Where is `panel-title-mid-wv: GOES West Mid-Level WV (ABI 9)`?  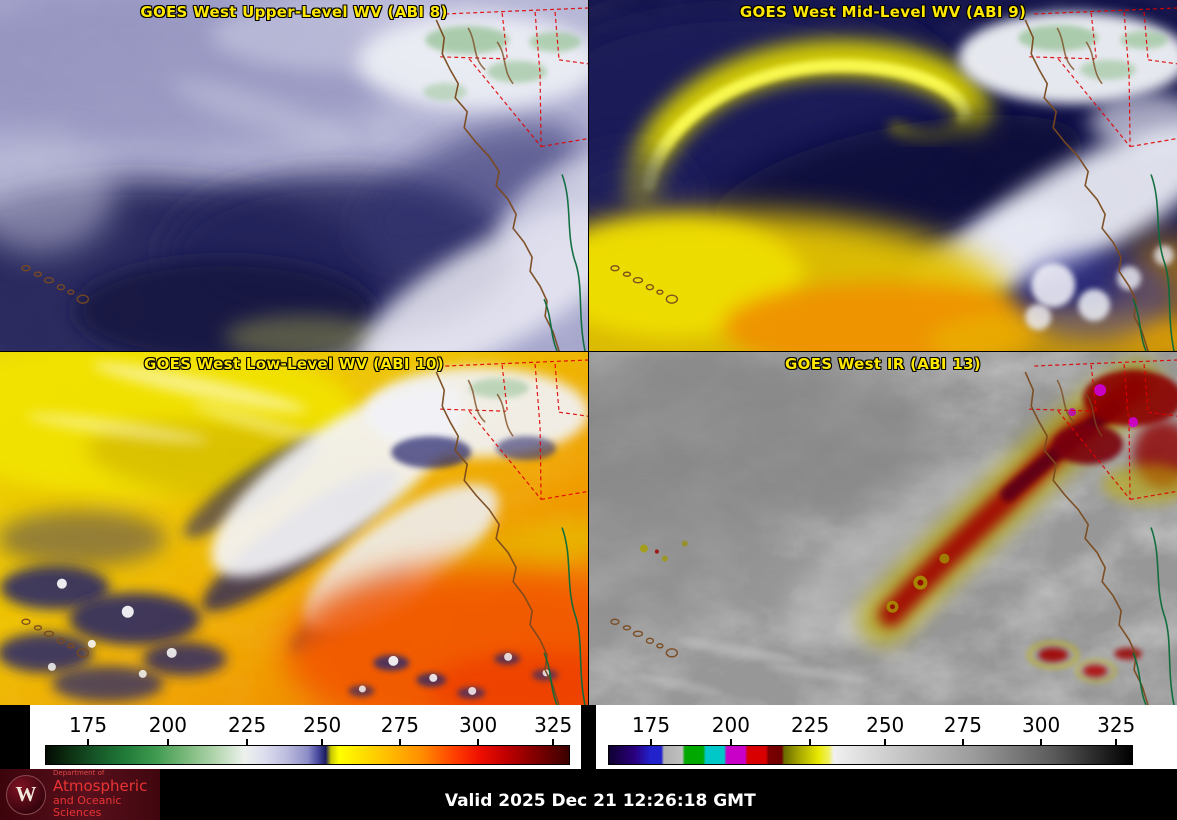
panel-title-mid-wv: GOES West Mid-Level WV (ABI 9) is located at coordinates (883, 12).